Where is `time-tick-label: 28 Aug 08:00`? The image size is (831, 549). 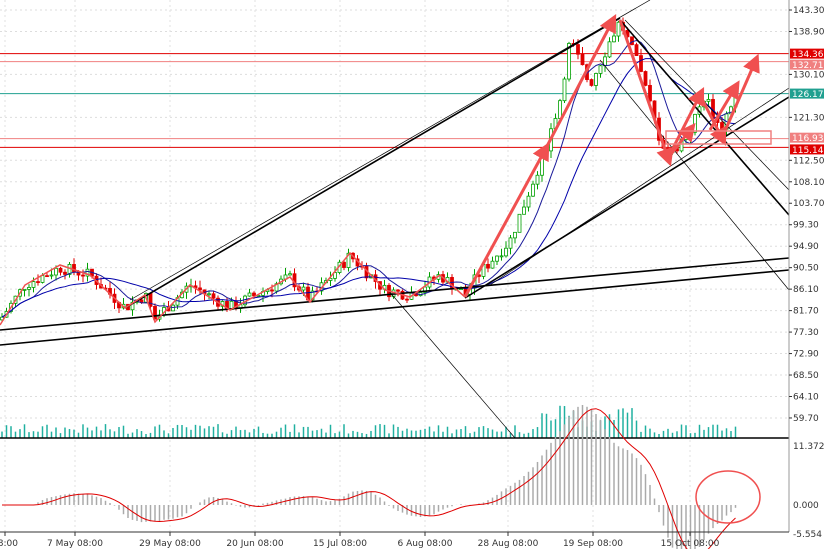 time-tick-label: 28 Aug 08:00 is located at coordinates (508, 544).